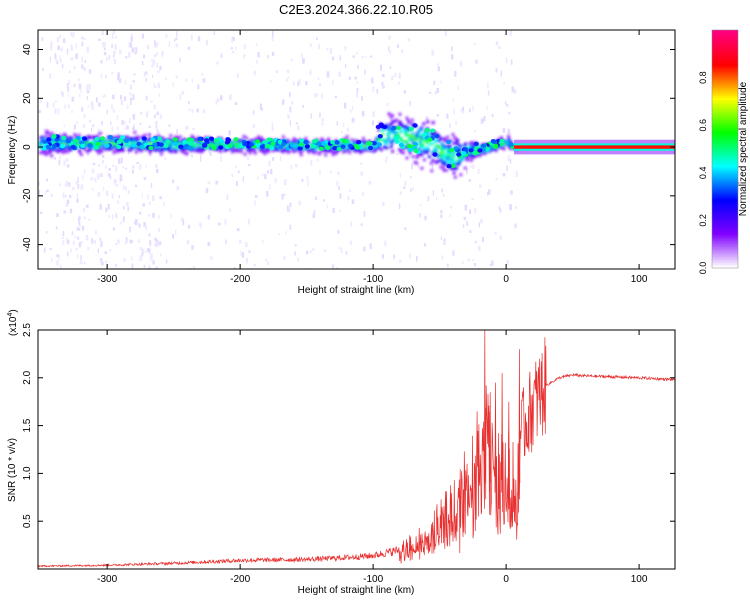 The width and height of the screenshot is (750, 605). Describe the element at coordinates (27, 98) in the screenshot. I see `y-tick-label: 20` at that location.